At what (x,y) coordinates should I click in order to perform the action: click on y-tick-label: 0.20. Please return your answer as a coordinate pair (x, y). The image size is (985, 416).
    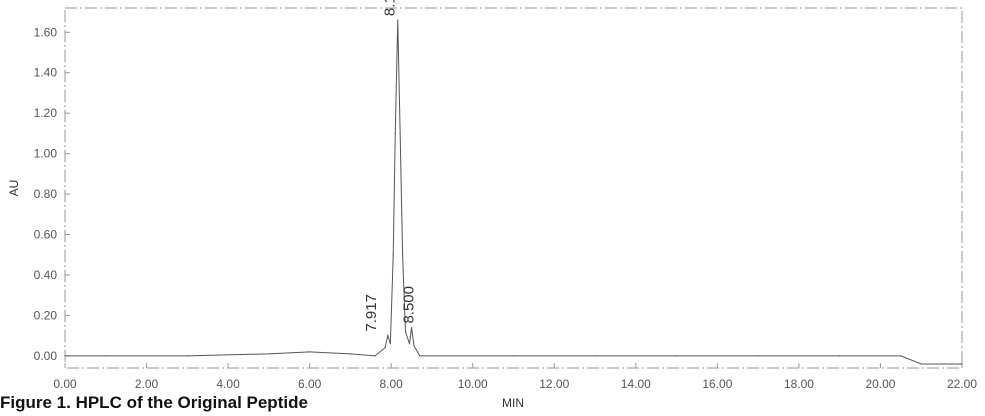
    Looking at the image, I should click on (46, 315).